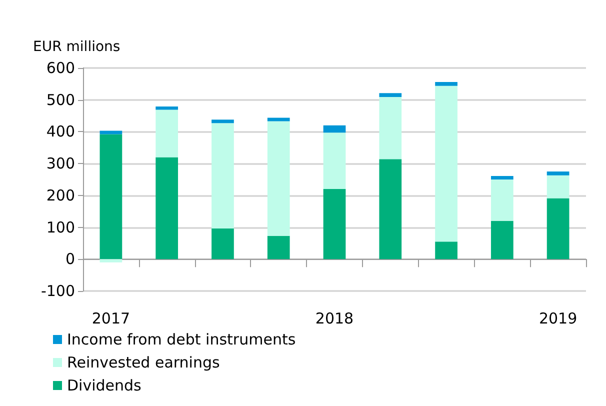 Image resolution: width=606 pixels, height=406 pixels. I want to click on legend-label: Income from debt instruments, so click(181, 339).